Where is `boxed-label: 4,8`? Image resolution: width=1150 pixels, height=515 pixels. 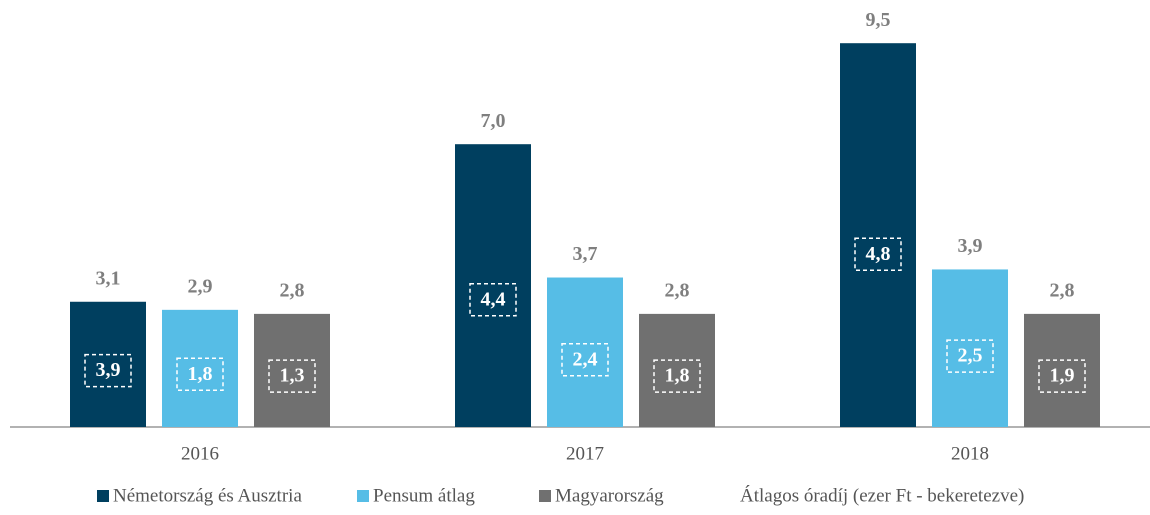 boxed-label: 4,8 is located at coordinates (878, 254).